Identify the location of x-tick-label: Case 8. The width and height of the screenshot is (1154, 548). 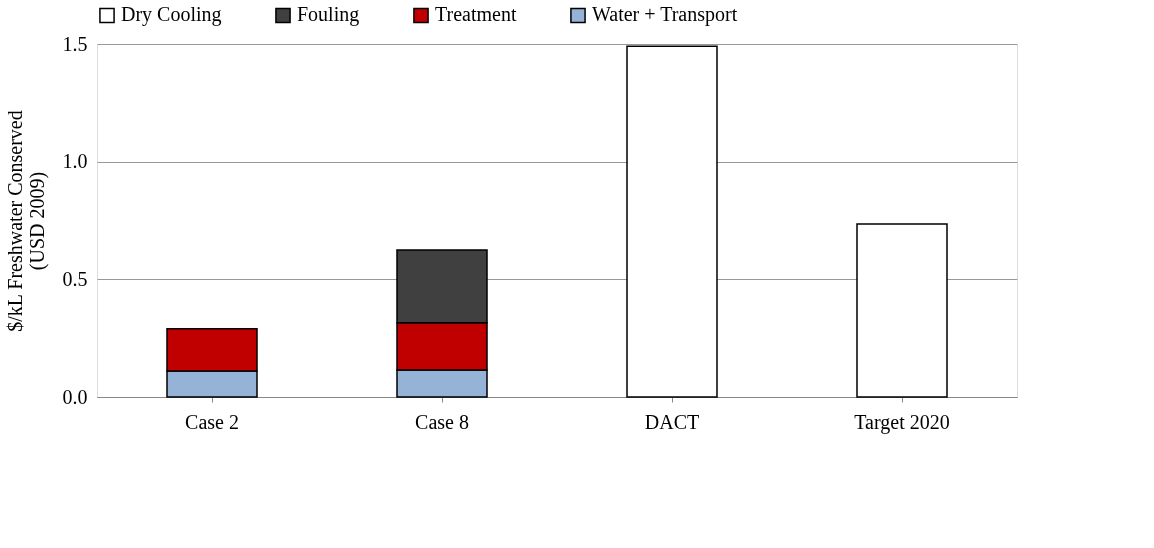
(442, 421).